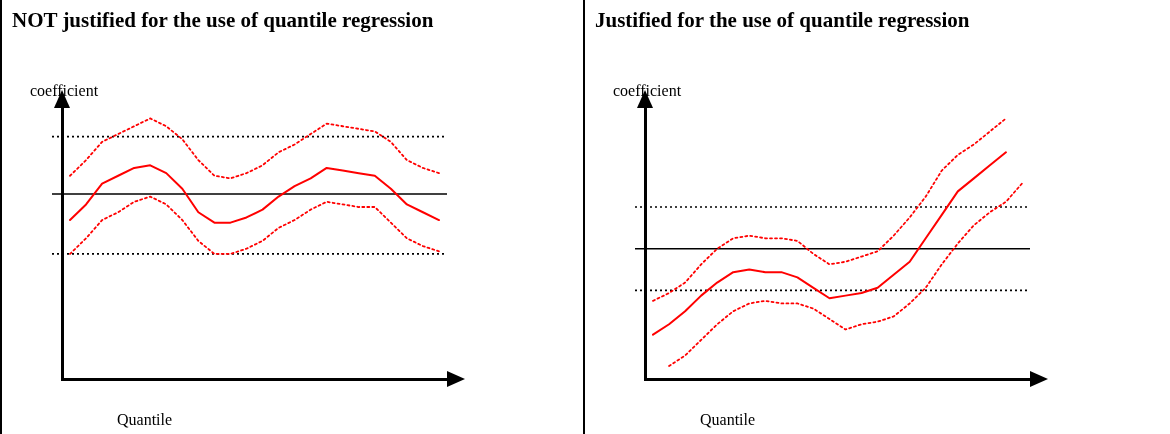 The width and height of the screenshot is (1170, 434). What do you see at coordinates (782, 20) in the screenshot?
I see `chart-title: Justified for the use of quantile regression` at bounding box center [782, 20].